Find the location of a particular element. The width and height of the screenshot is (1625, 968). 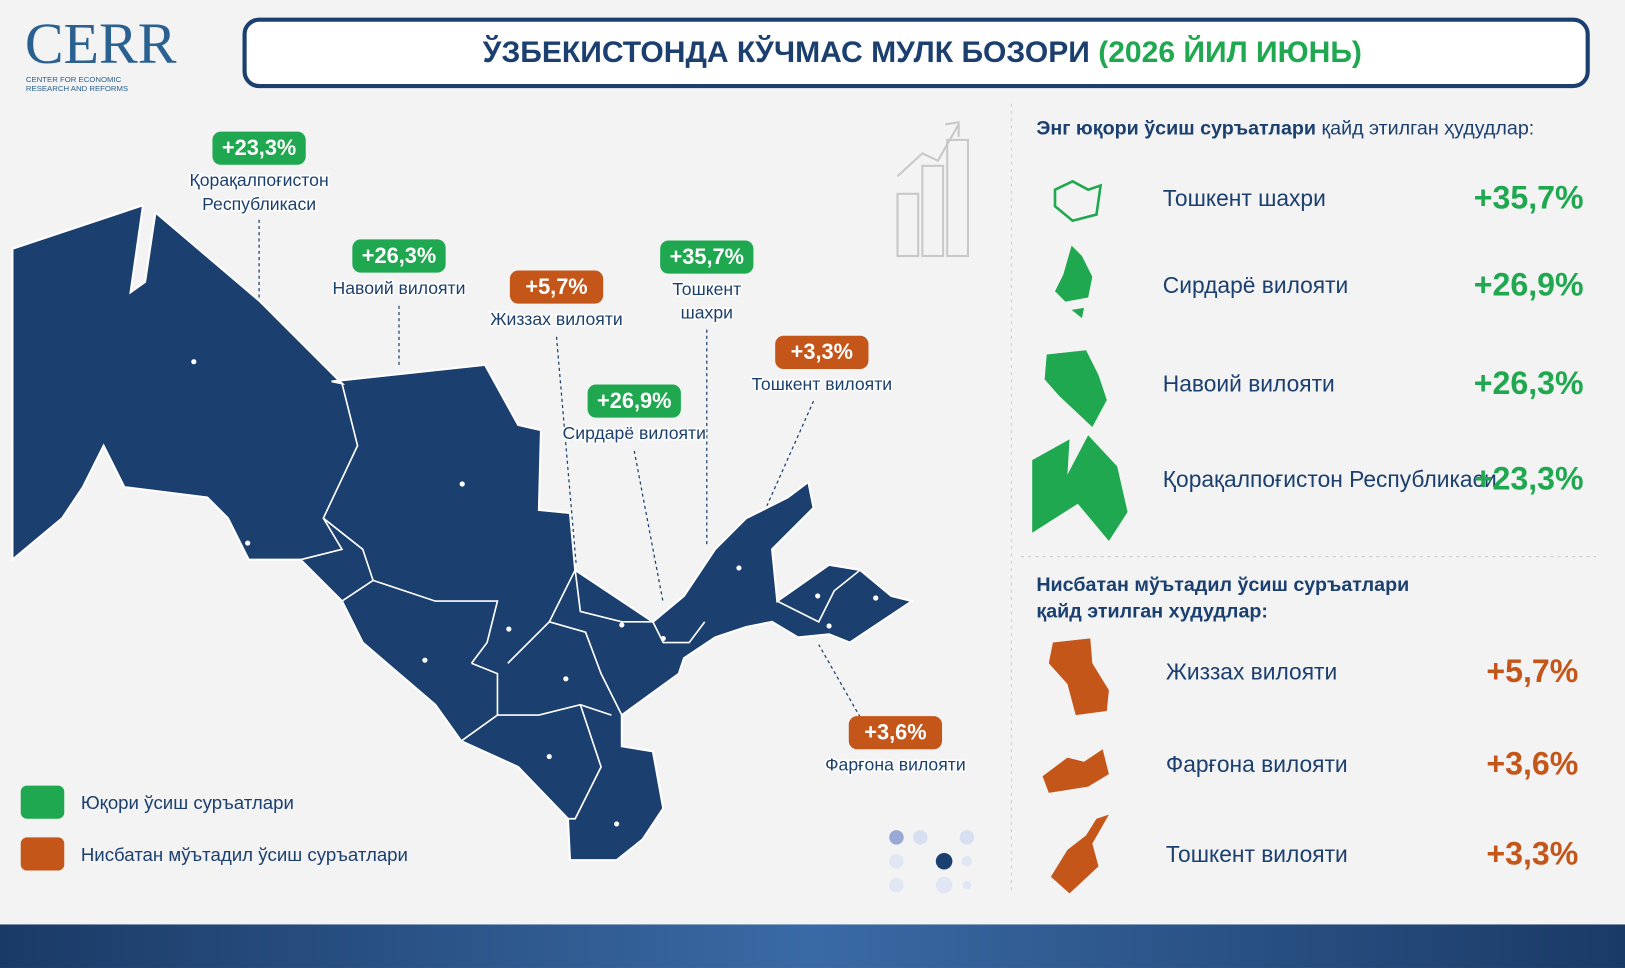

region-value: +3,3% is located at coordinates (1532, 854).